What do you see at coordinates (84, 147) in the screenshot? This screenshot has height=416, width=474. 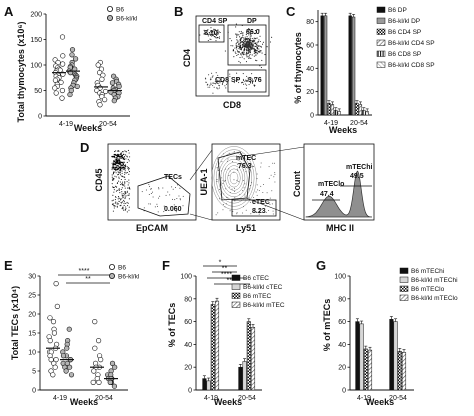 I see `panel-letter-d: D` at bounding box center [84, 147].